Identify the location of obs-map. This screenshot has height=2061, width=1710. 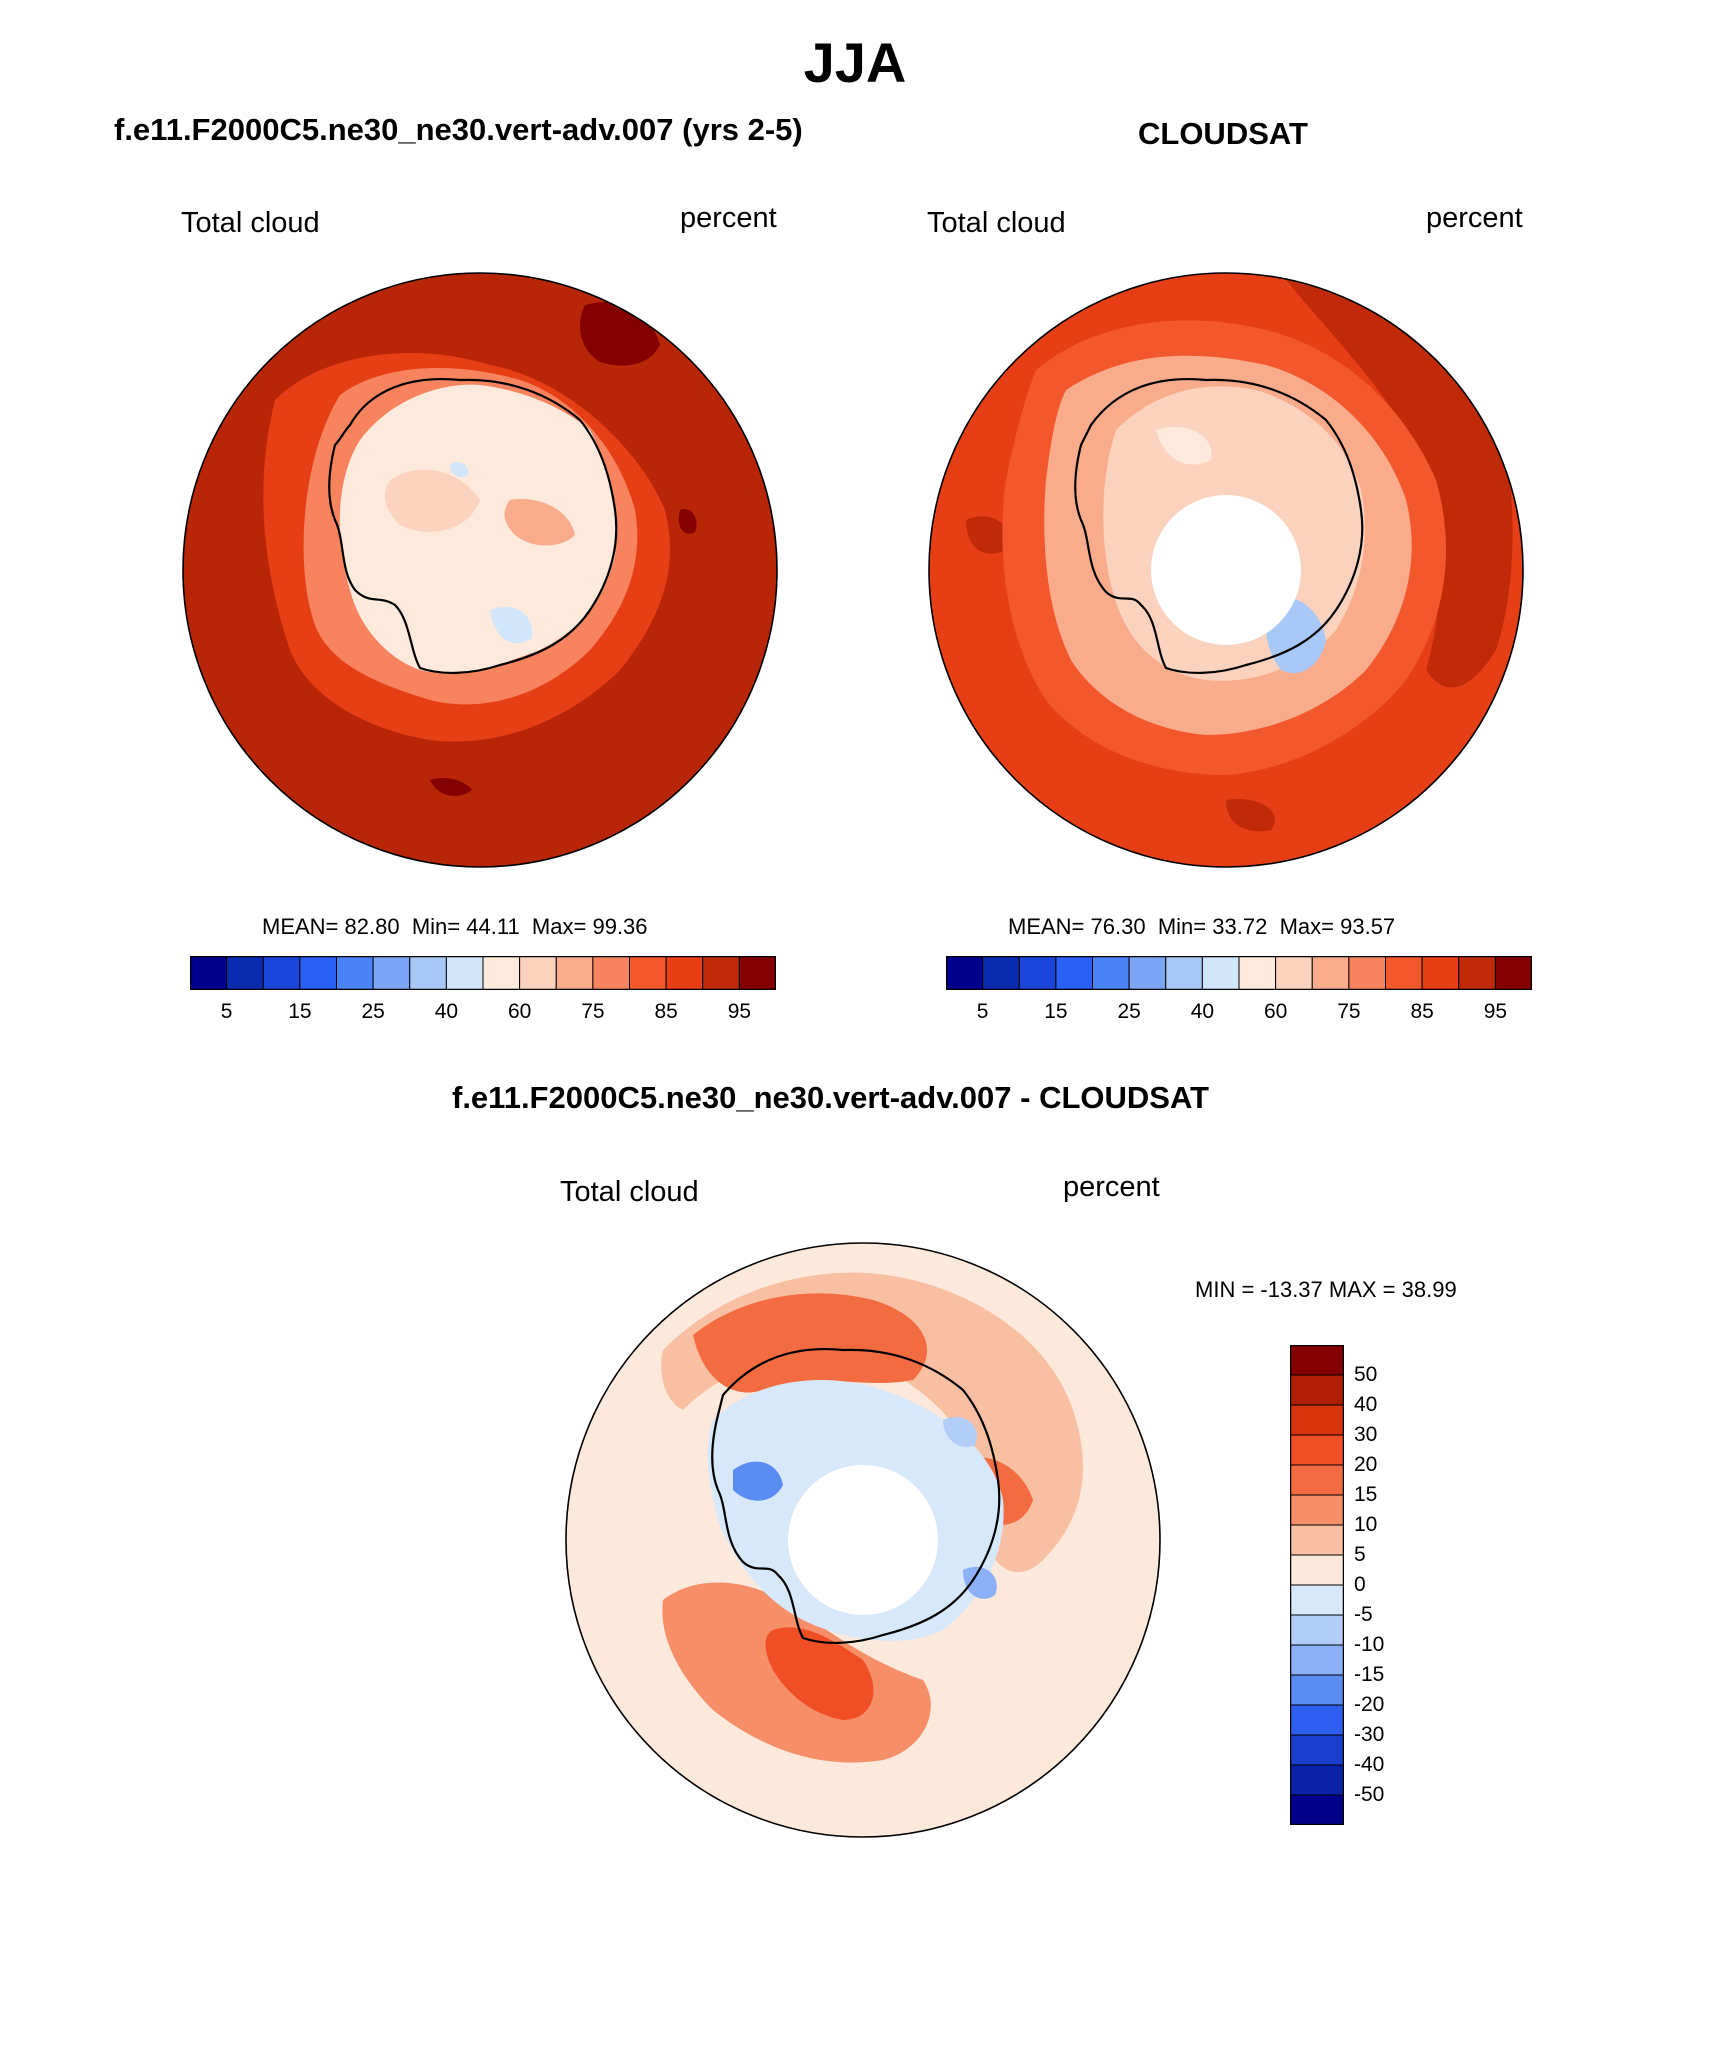
(1226, 570).